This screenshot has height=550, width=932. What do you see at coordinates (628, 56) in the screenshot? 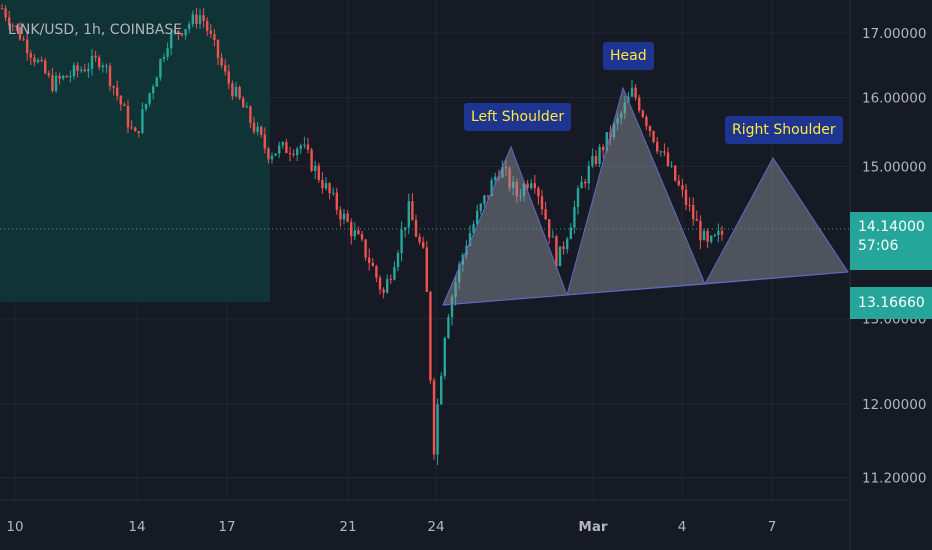
I see `head-label: Head` at bounding box center [628, 56].